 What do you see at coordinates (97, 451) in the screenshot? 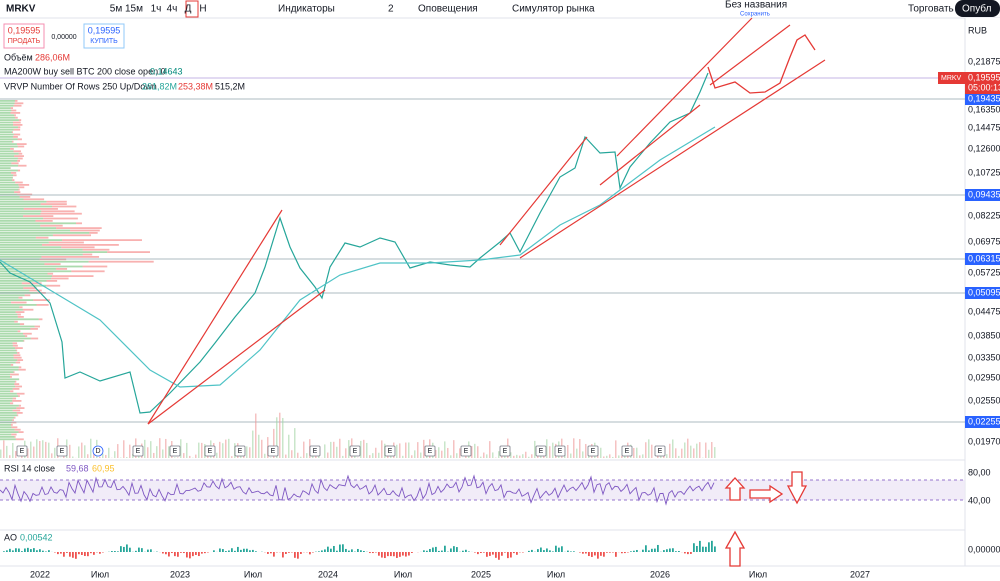
I see `event: D` at bounding box center [97, 451].